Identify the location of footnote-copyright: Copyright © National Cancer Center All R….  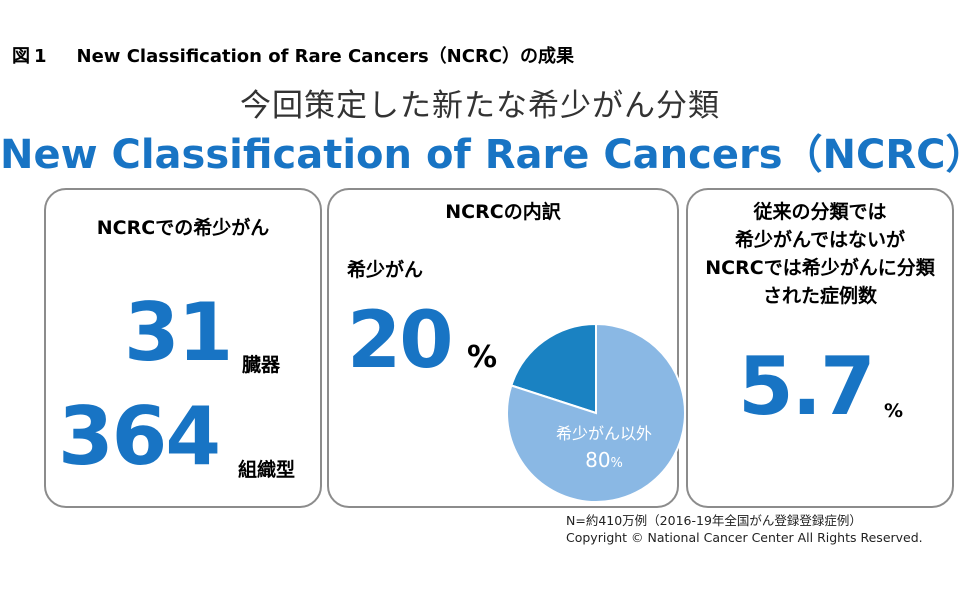
(744, 537).